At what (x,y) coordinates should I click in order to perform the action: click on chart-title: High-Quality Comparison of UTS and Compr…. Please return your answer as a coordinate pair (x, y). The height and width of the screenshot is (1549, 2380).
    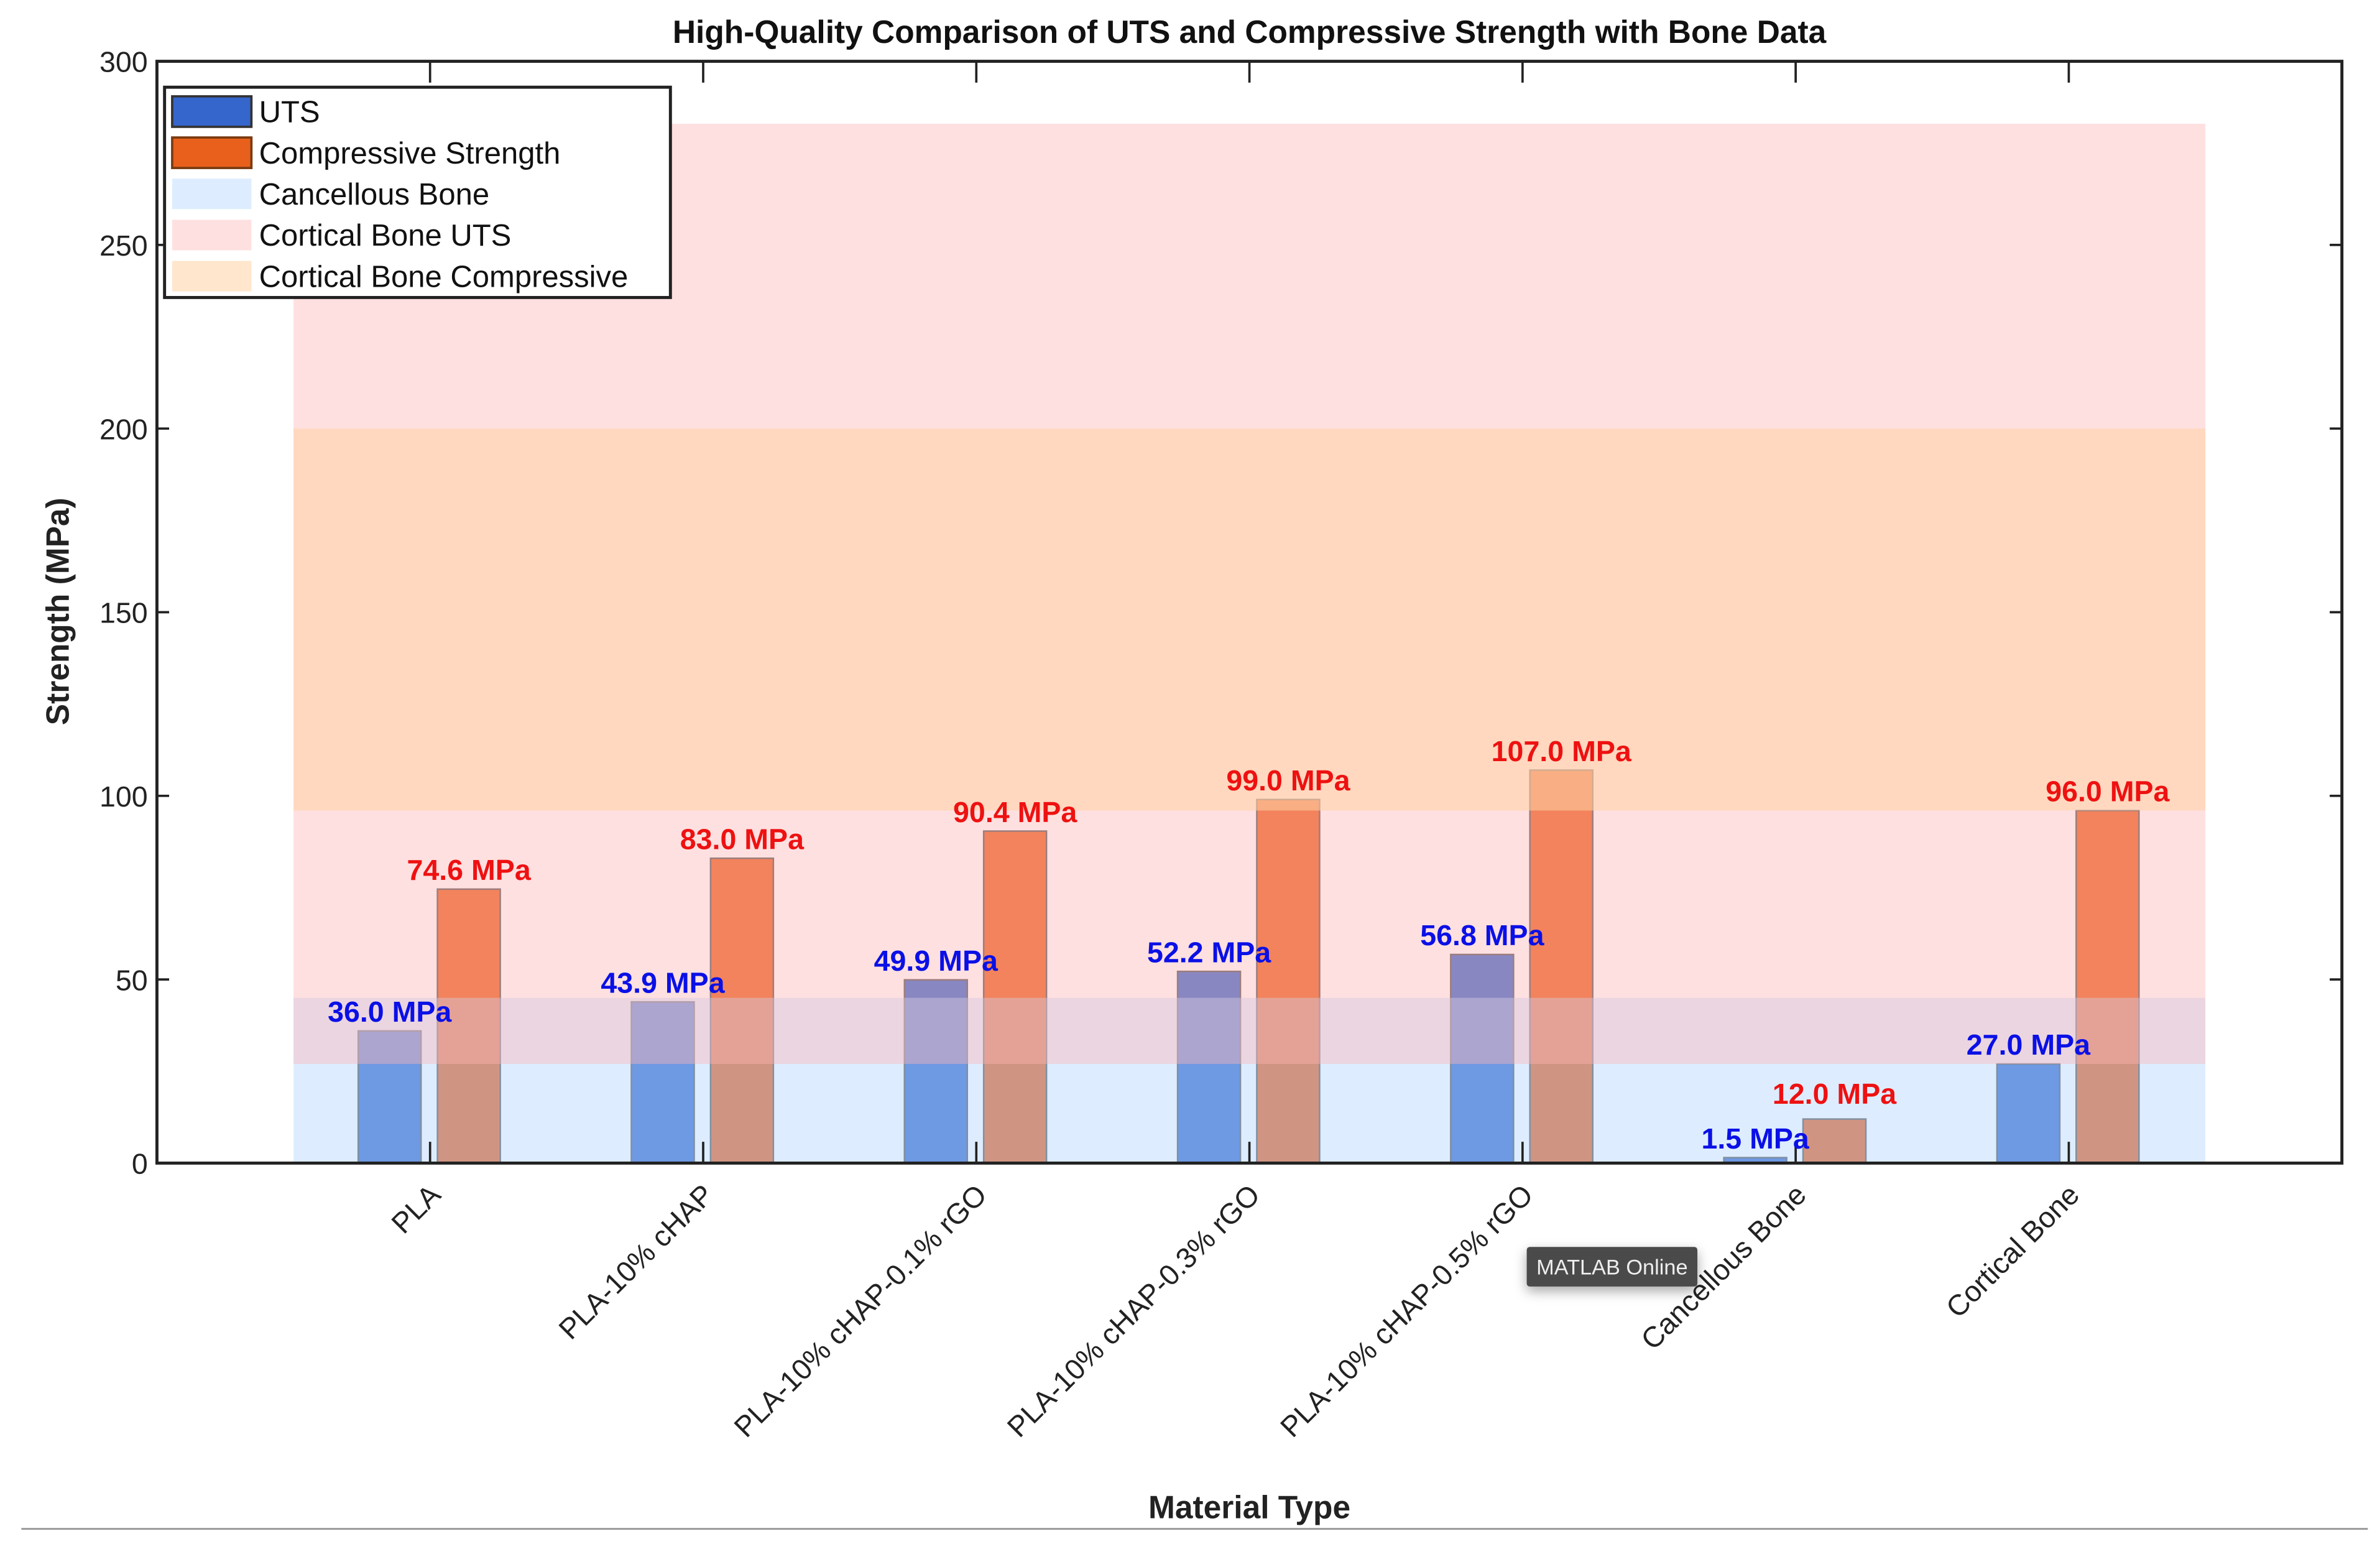
    Looking at the image, I should click on (1250, 32).